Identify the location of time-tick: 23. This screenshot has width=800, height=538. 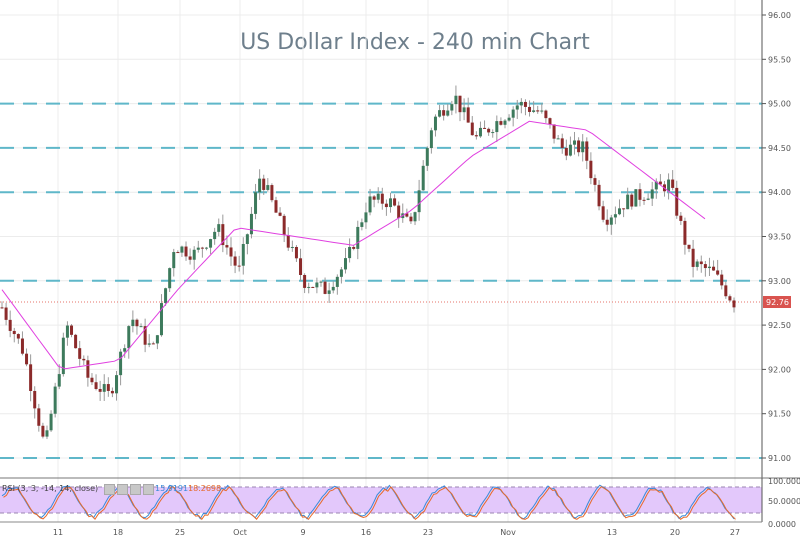
(428, 532).